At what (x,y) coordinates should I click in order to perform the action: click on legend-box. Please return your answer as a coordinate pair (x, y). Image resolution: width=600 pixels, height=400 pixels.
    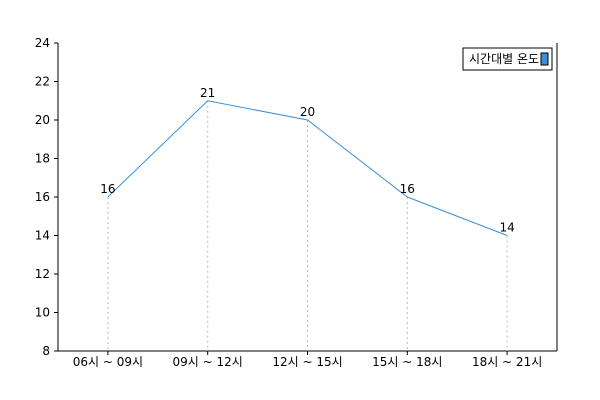
    Looking at the image, I should click on (507, 59).